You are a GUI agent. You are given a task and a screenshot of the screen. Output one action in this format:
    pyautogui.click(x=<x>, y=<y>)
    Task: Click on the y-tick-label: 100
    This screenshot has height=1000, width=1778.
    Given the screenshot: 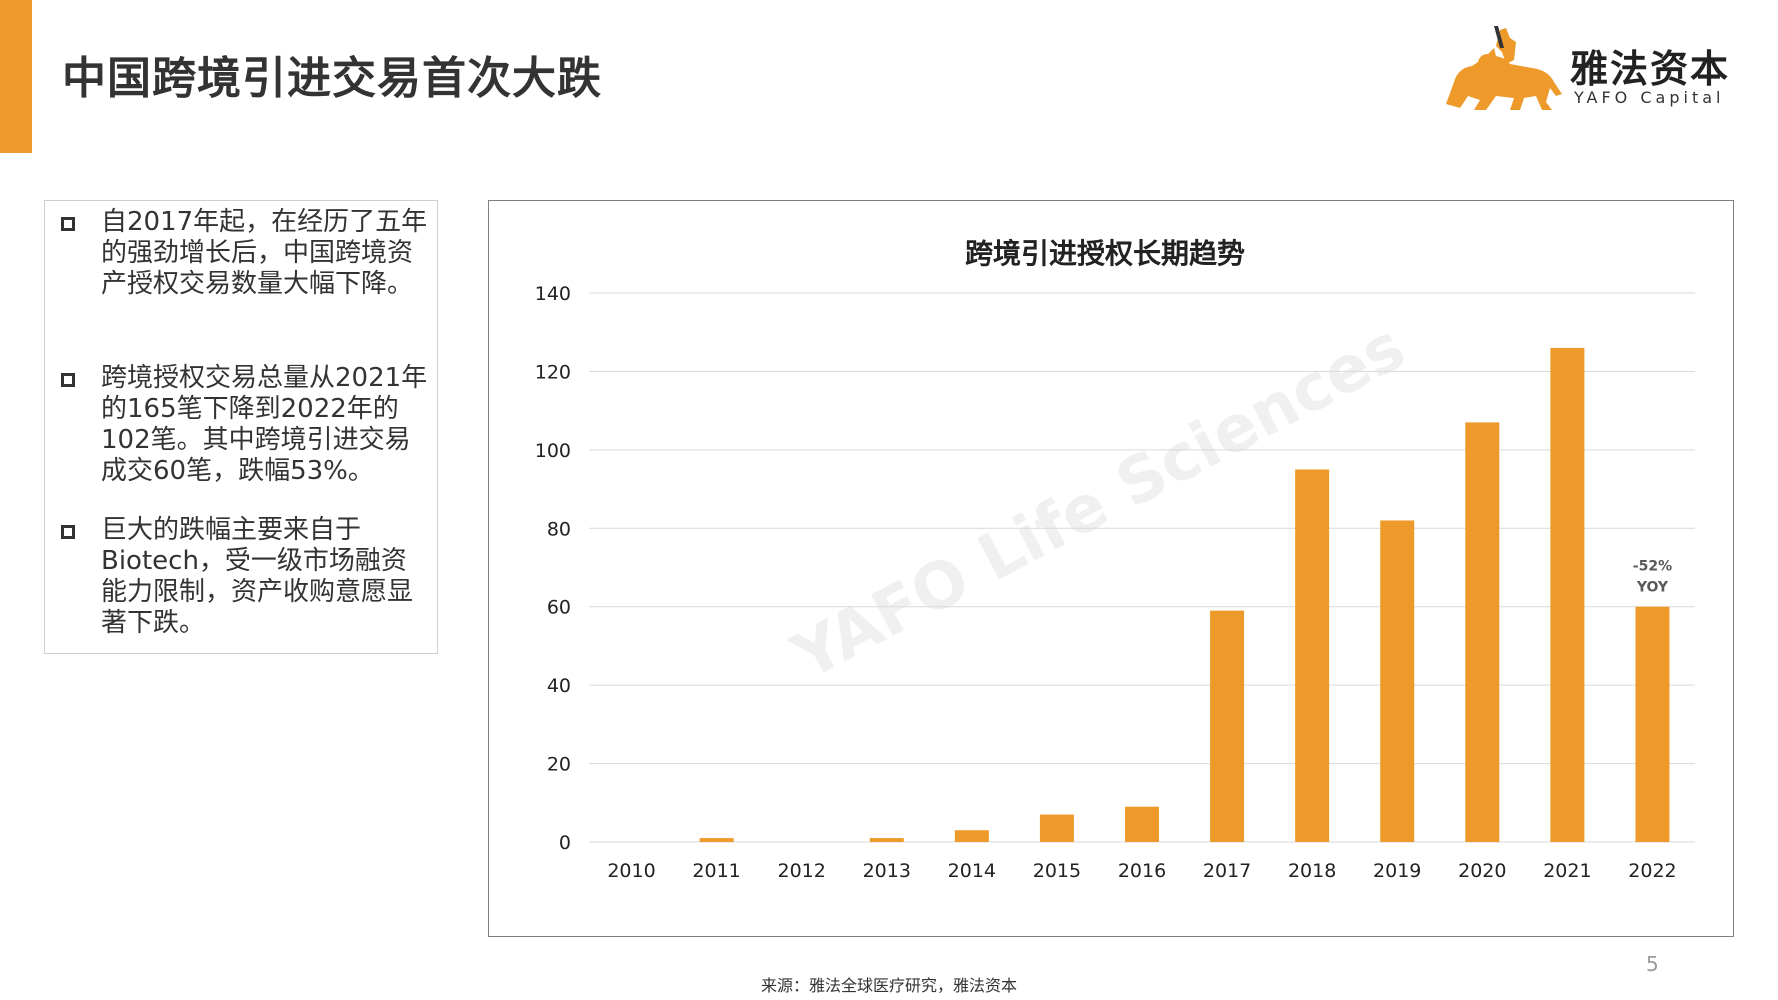 What is the action you would take?
    pyautogui.click(x=553, y=451)
    